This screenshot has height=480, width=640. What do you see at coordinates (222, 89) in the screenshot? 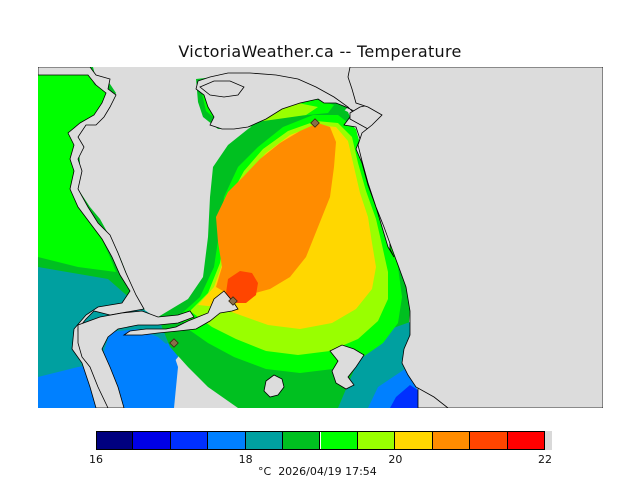
I see `island-north` at bounding box center [222, 89].